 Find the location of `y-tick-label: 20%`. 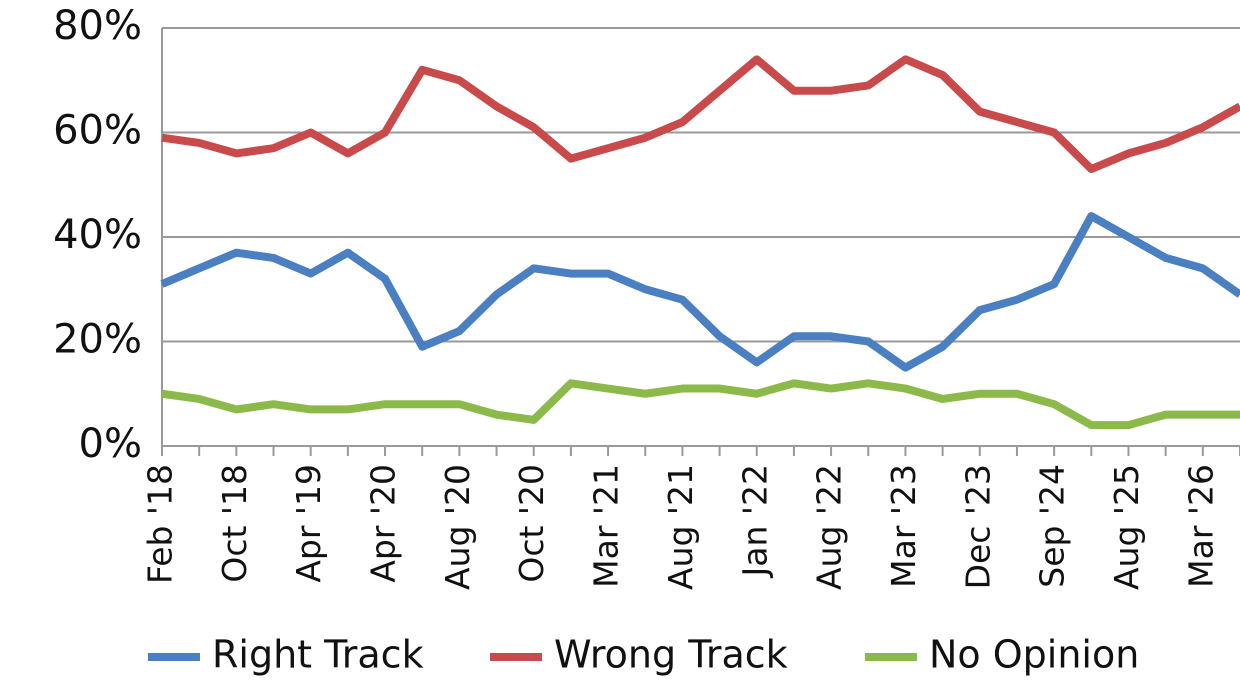

y-tick-label: 20% is located at coordinates (97, 340).